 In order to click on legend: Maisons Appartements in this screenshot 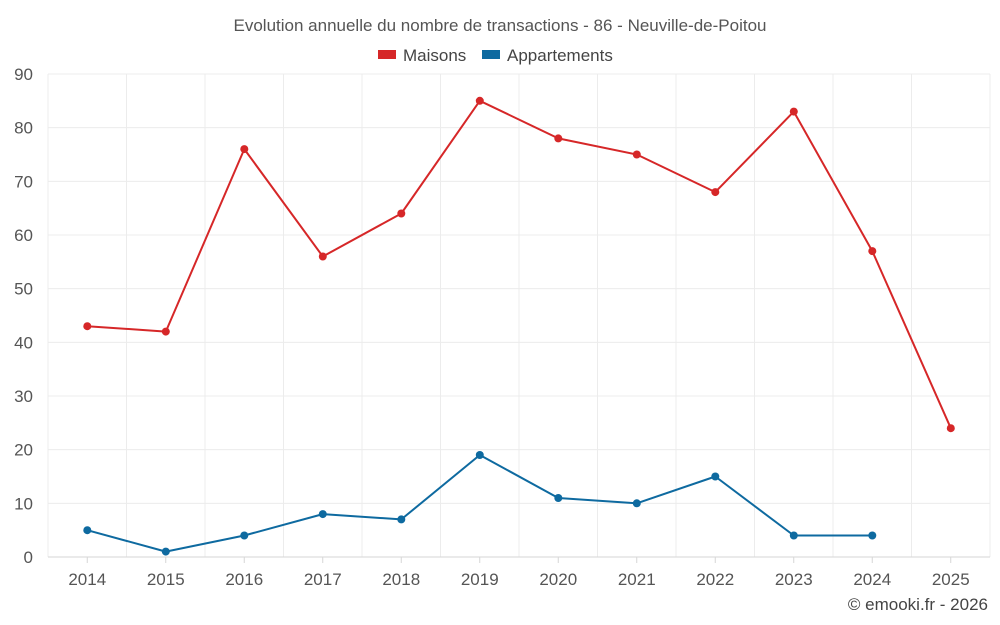, I will do `click(495, 55)`.